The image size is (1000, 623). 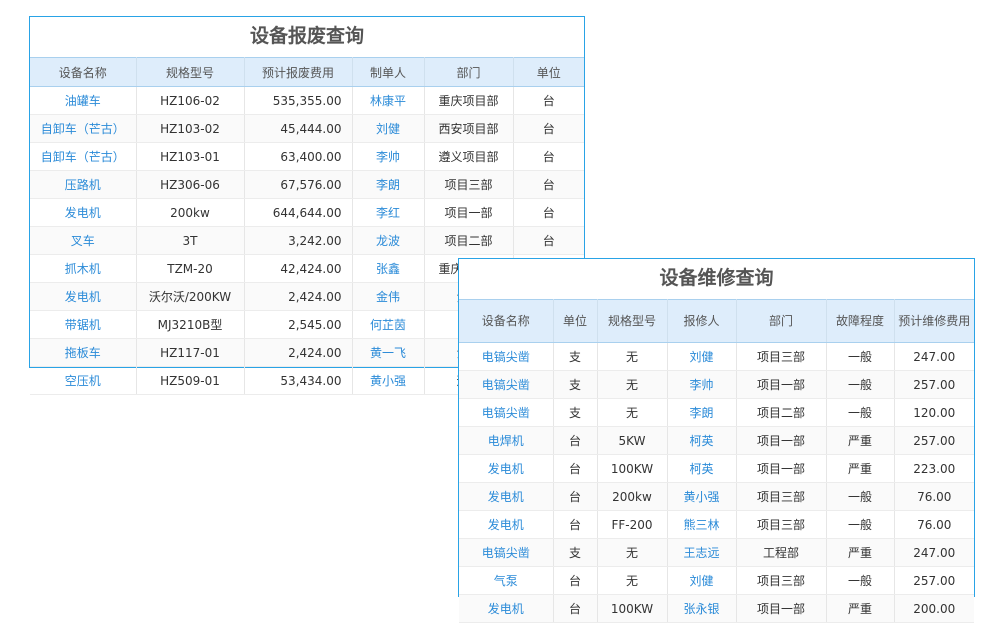 What do you see at coordinates (83, 184) in the screenshot?
I see `cell-link: 压路机` at bounding box center [83, 184].